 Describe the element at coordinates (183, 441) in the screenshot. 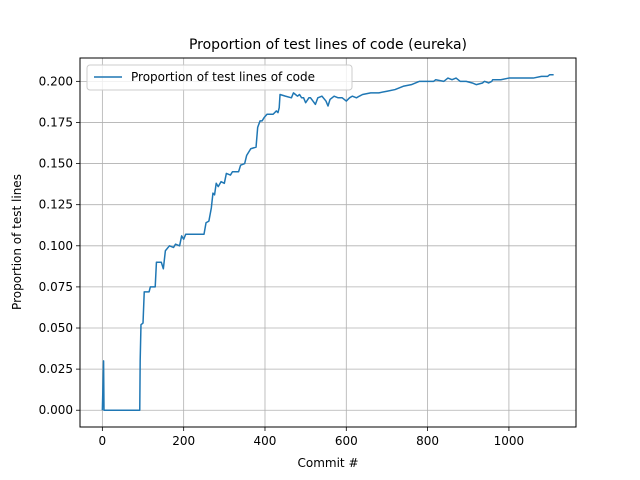

I see `x-tick-label: 200` at that location.